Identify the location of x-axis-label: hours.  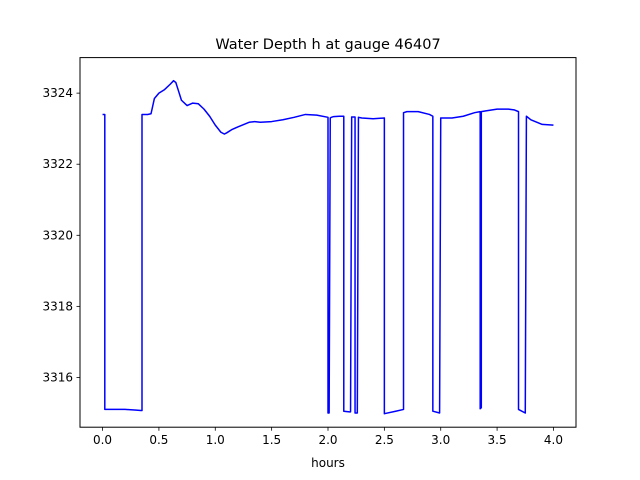
(328, 463).